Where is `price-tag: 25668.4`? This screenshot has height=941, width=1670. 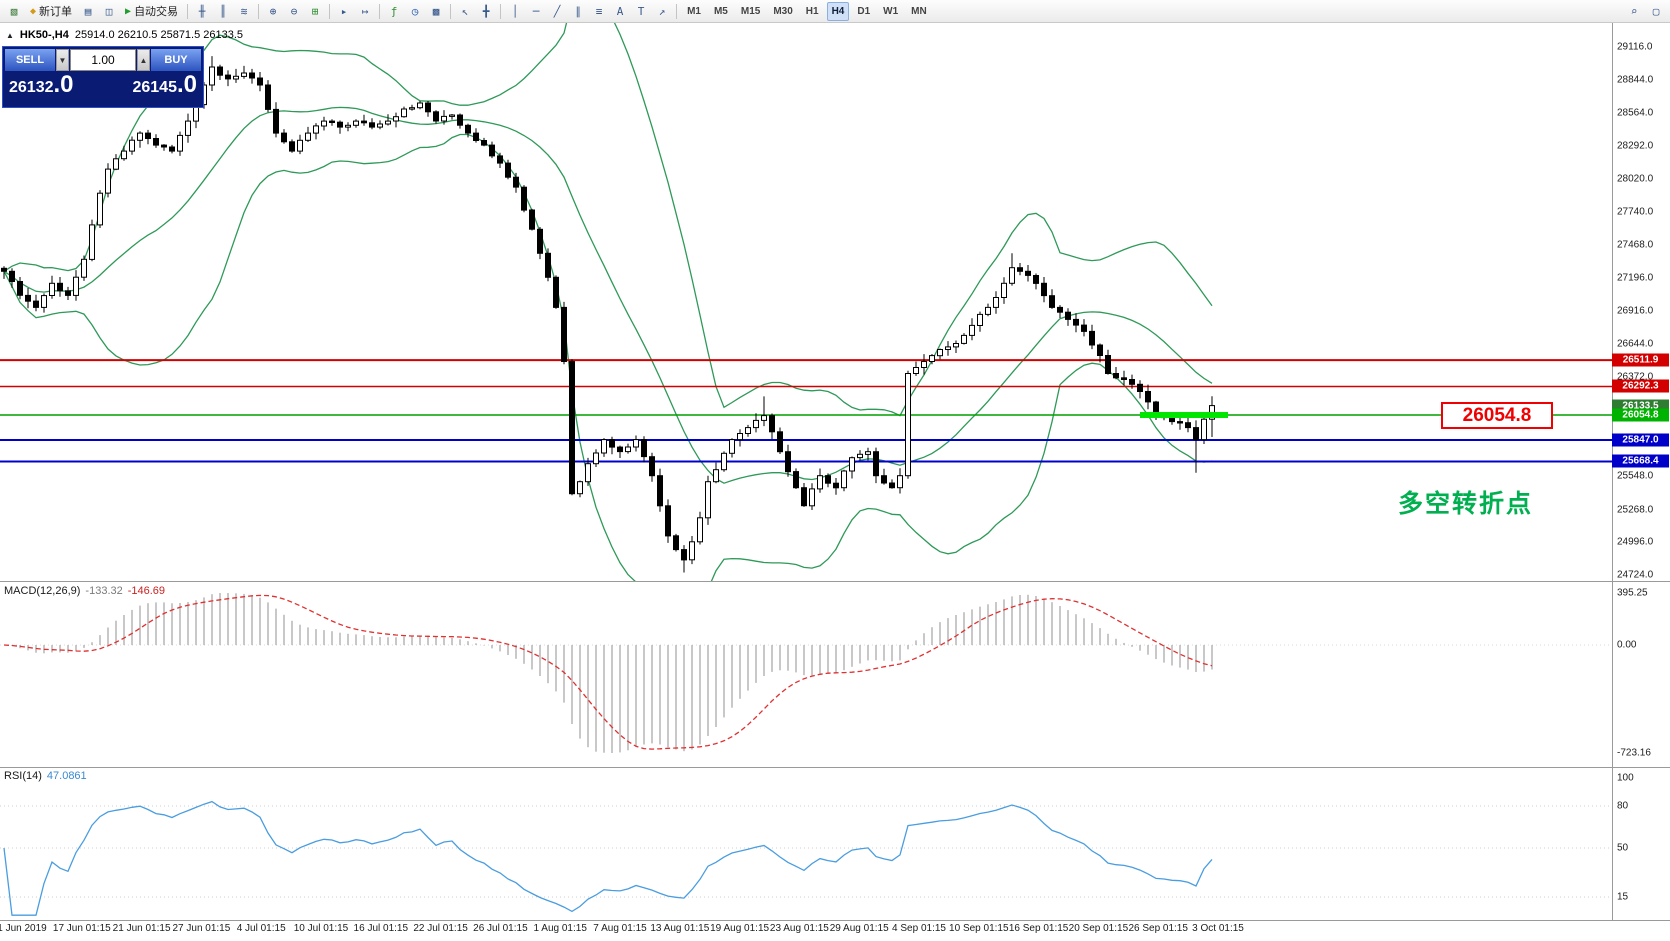
price-tag: 25668.4 is located at coordinates (1640, 461).